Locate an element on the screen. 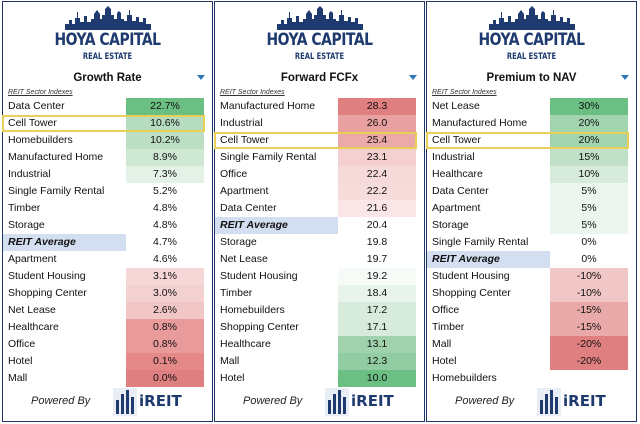 The height and width of the screenshot is (424, 640). sector-value: 22.2 is located at coordinates (377, 191).